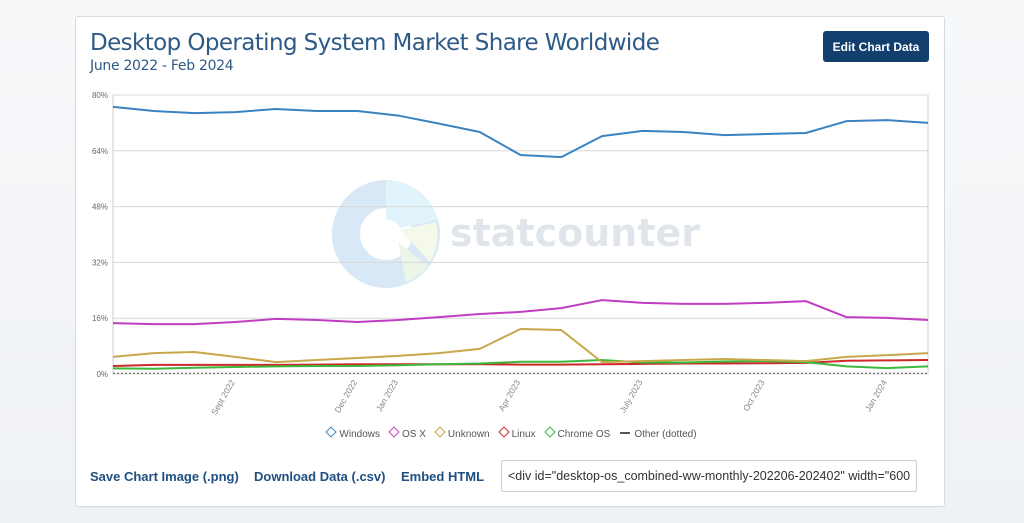 Image resolution: width=1024 pixels, height=523 pixels. What do you see at coordinates (162, 66) in the screenshot?
I see `date-range-subtitle: June 2022 - Feb 2024` at bounding box center [162, 66].